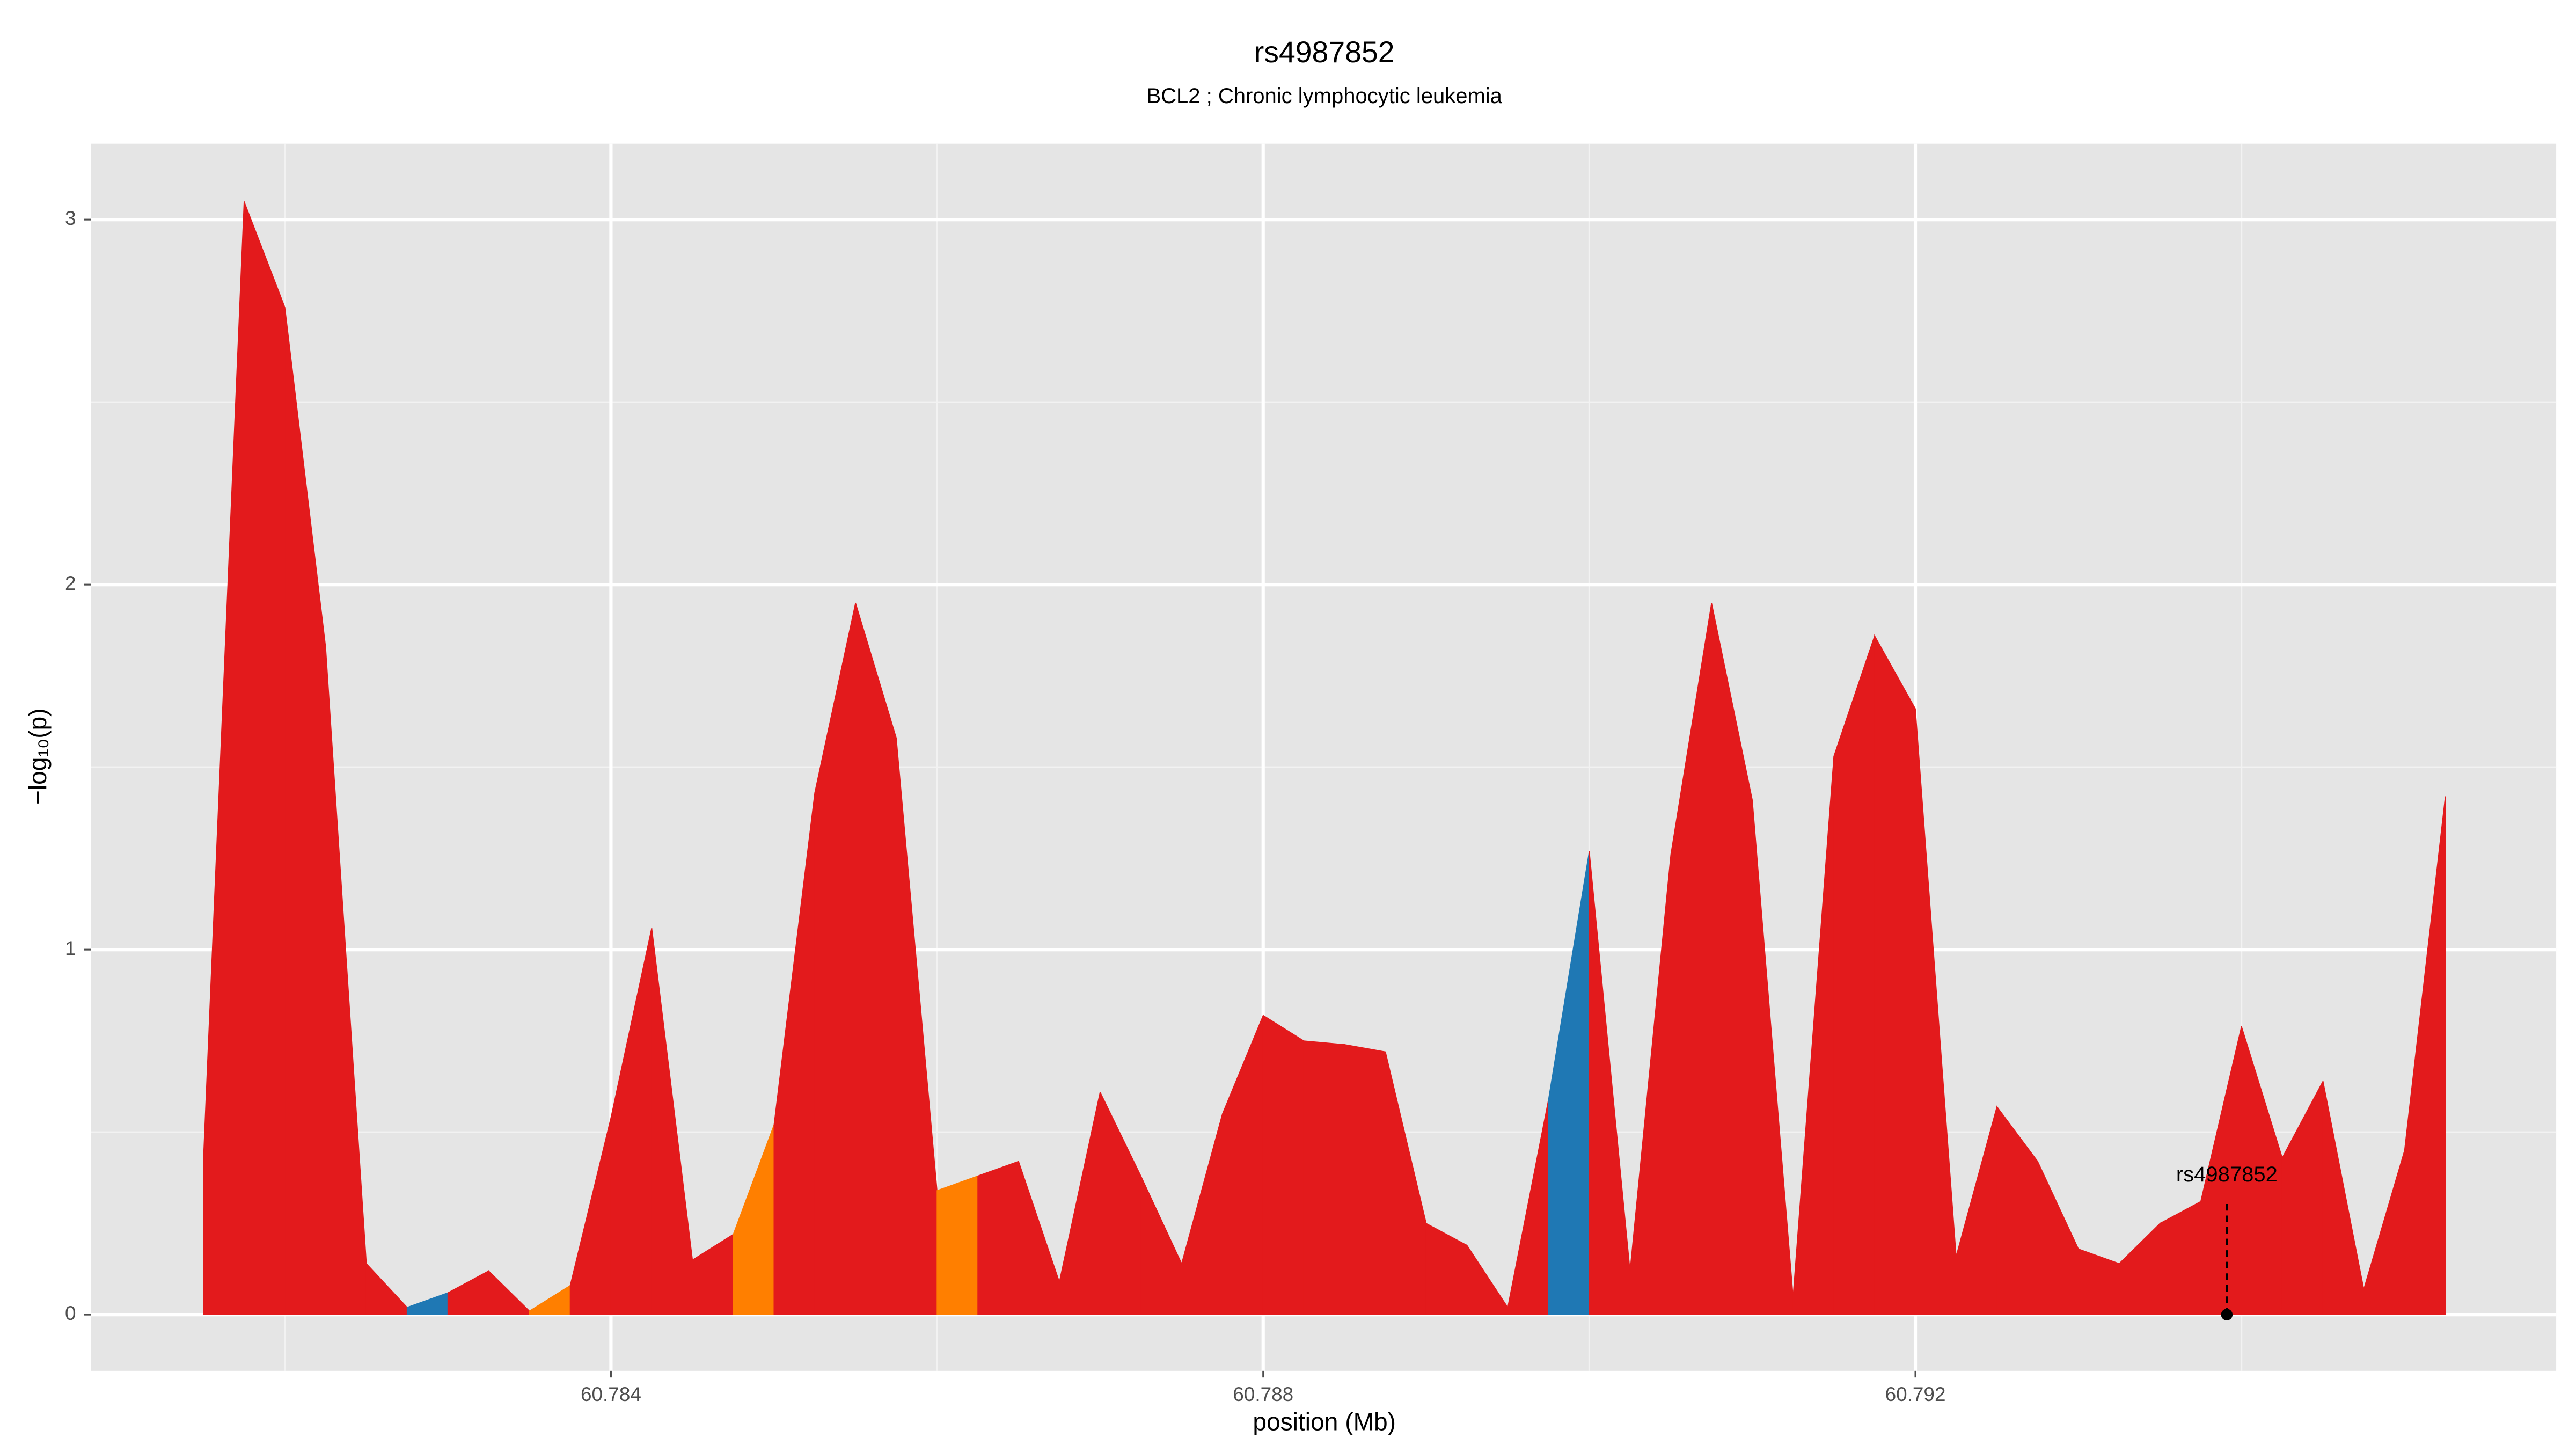 This screenshot has height=1452, width=2576. I want to click on y-tick-label: 1, so click(70, 948).